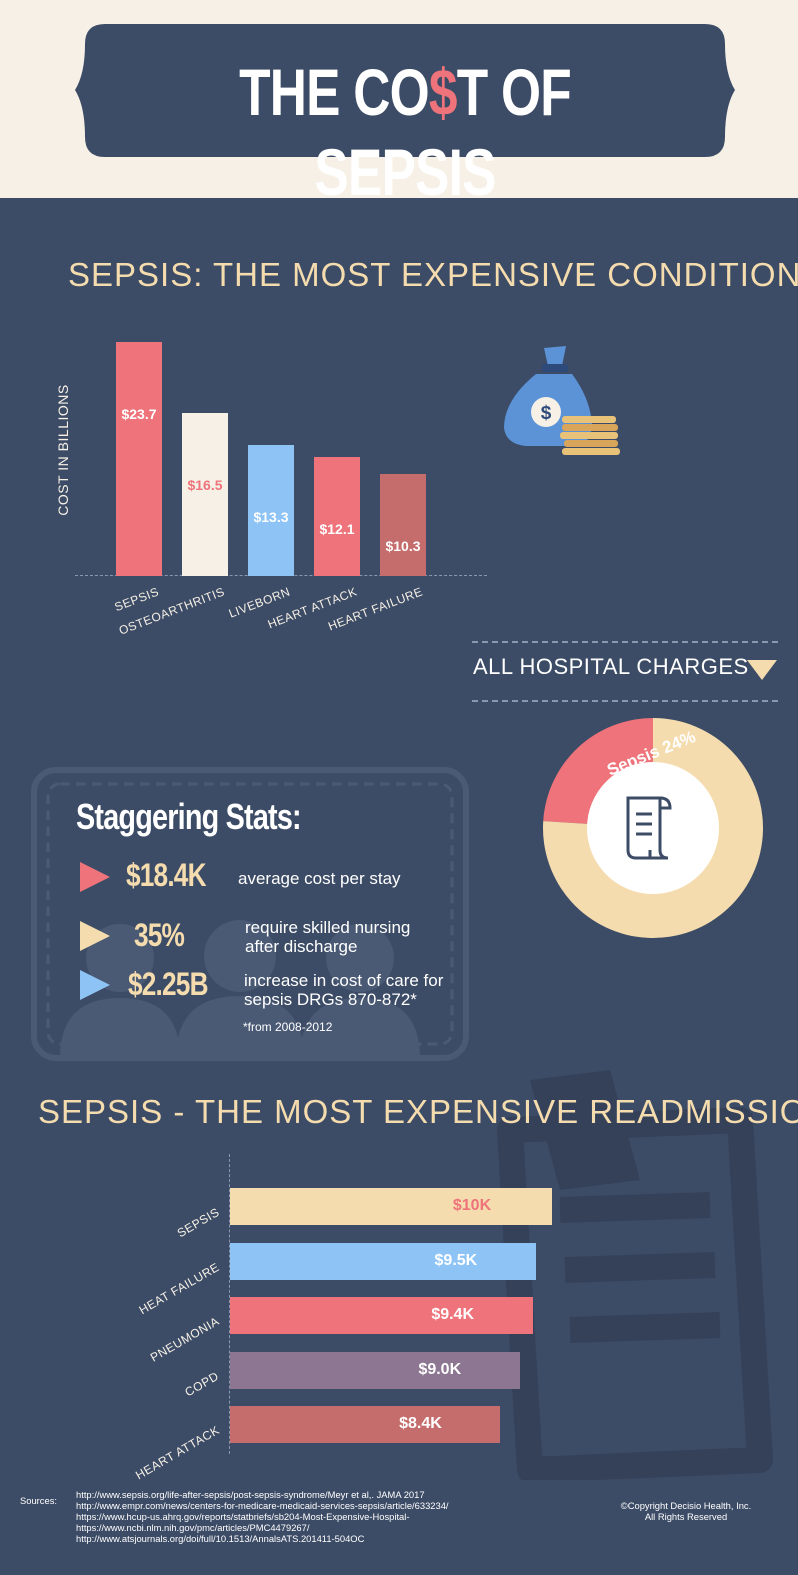 Image resolution: width=798 pixels, height=1575 pixels. Describe the element at coordinates (177, 1452) in the screenshot. I see `category-label: HEART ATTACK` at that location.